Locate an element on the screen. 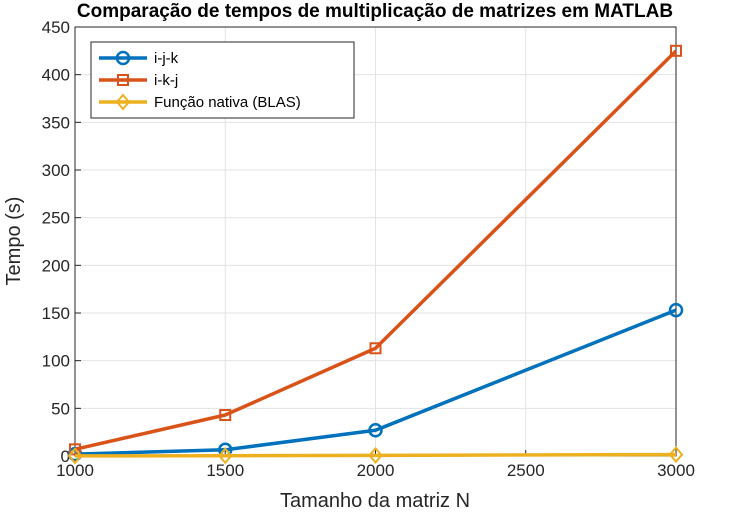 The width and height of the screenshot is (736, 513). legend-label: Função nativa (BLAS) is located at coordinates (227, 102).